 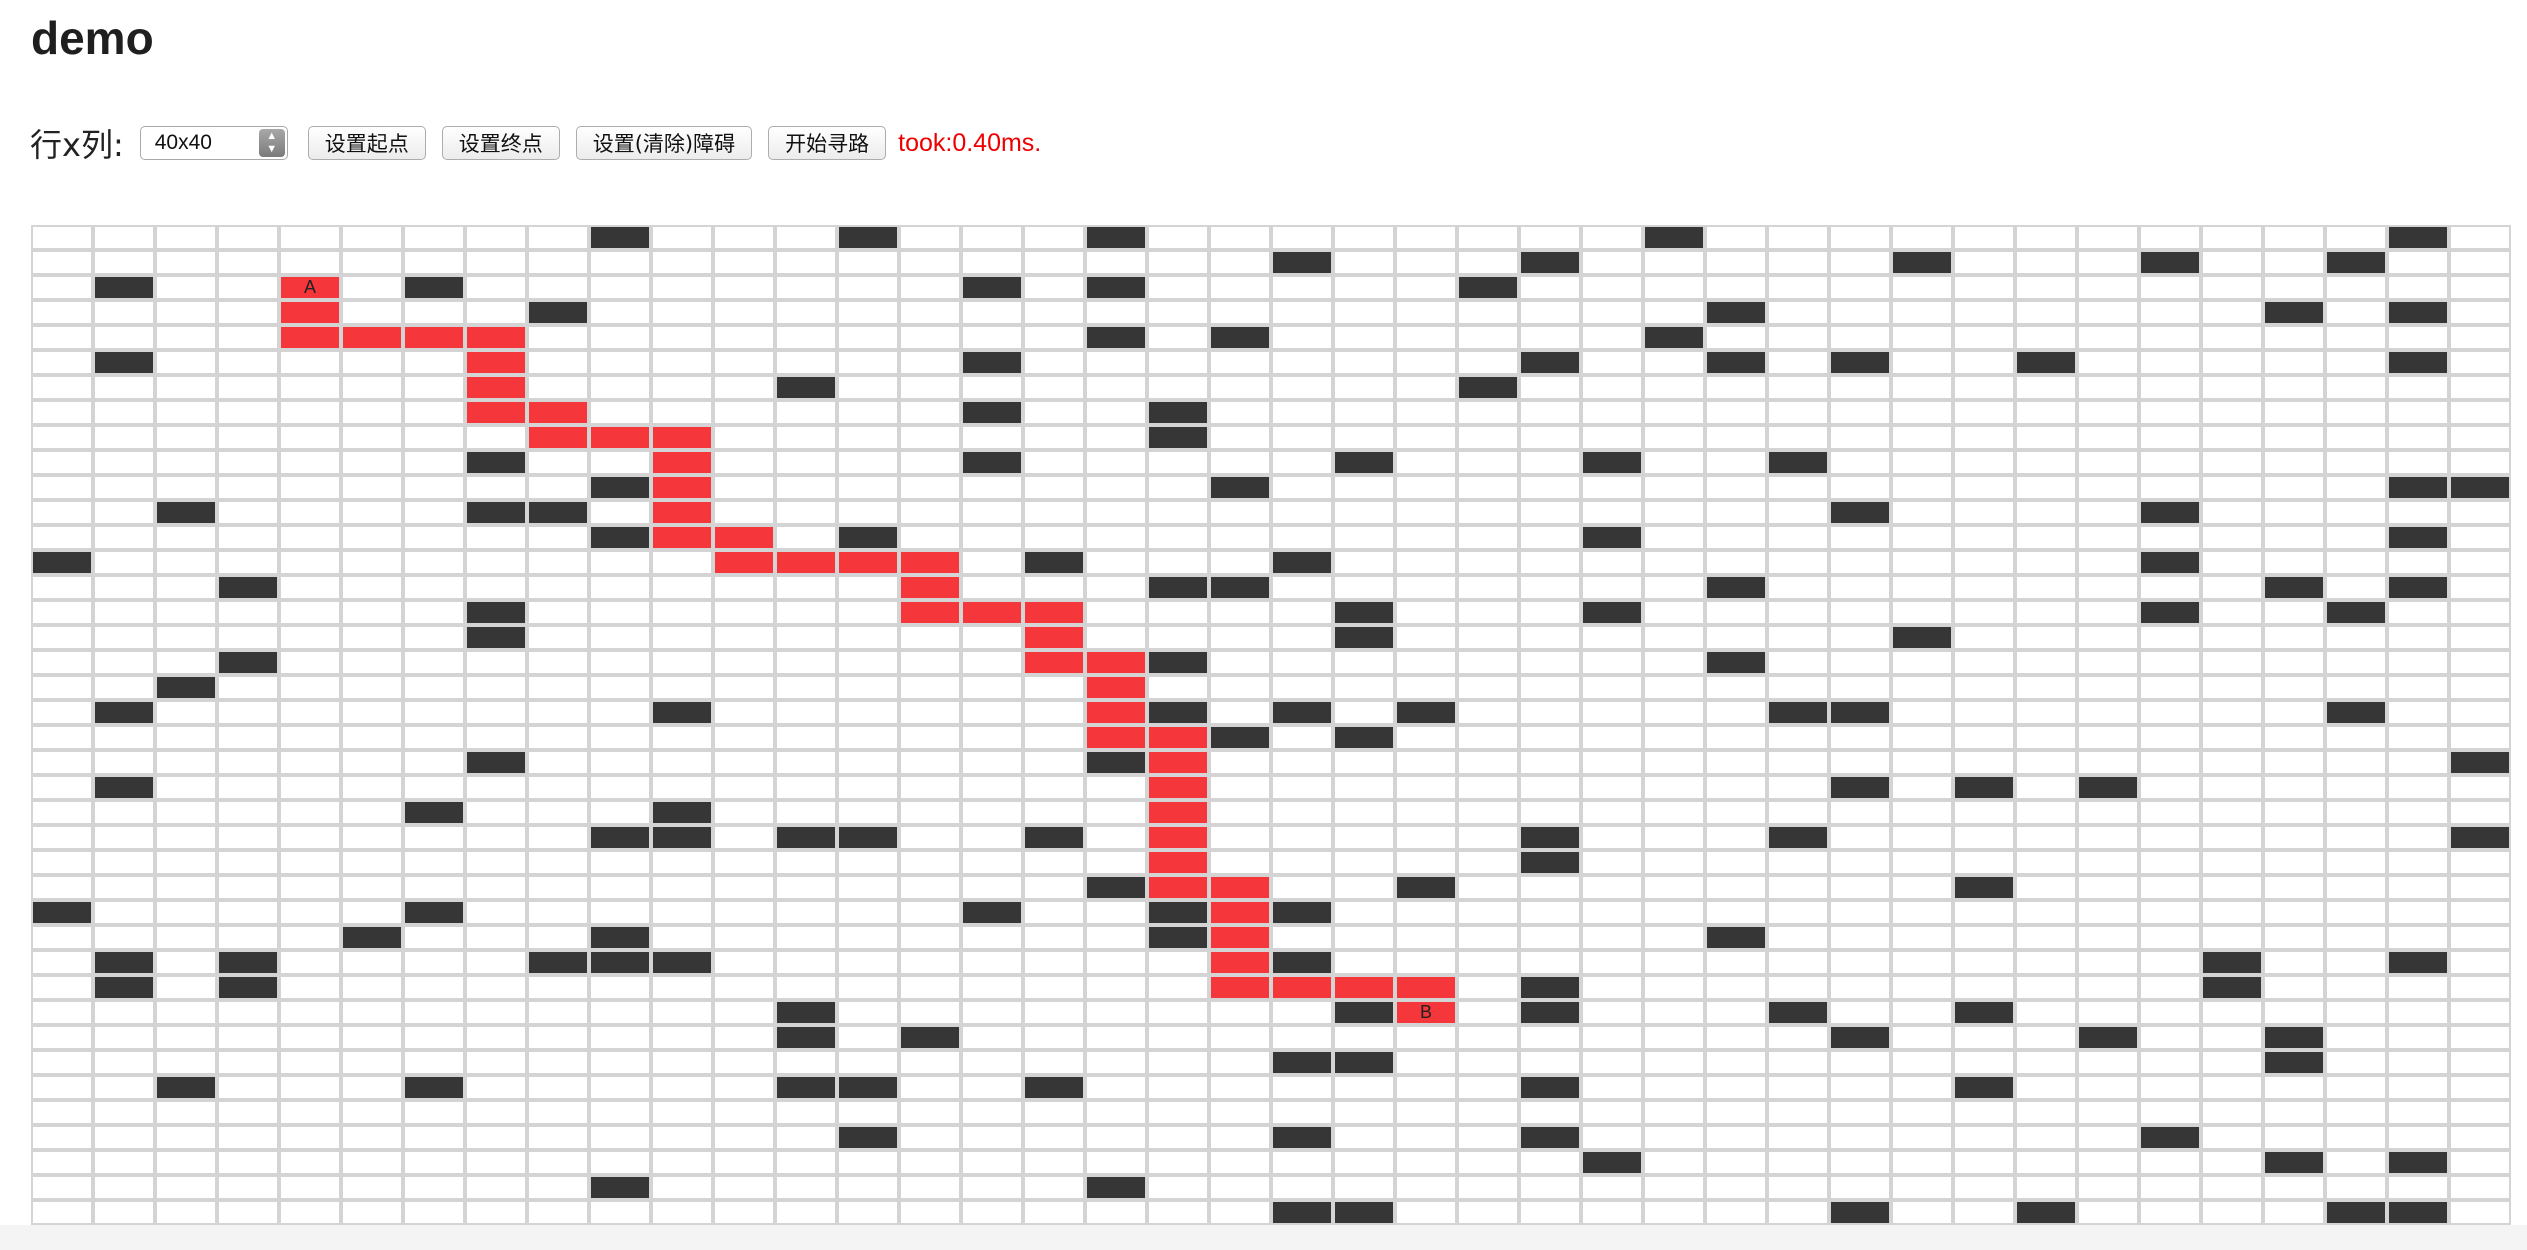 What do you see at coordinates (664, 143) in the screenshot?
I see `toggle-walls-button: 设置(清除)障碍` at bounding box center [664, 143].